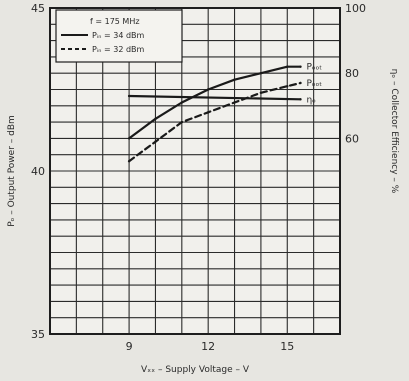 The width and height of the screenshot is (409, 381). Describe the element at coordinates (311, 100) in the screenshot. I see `series-label-2: ηₒ` at that location.